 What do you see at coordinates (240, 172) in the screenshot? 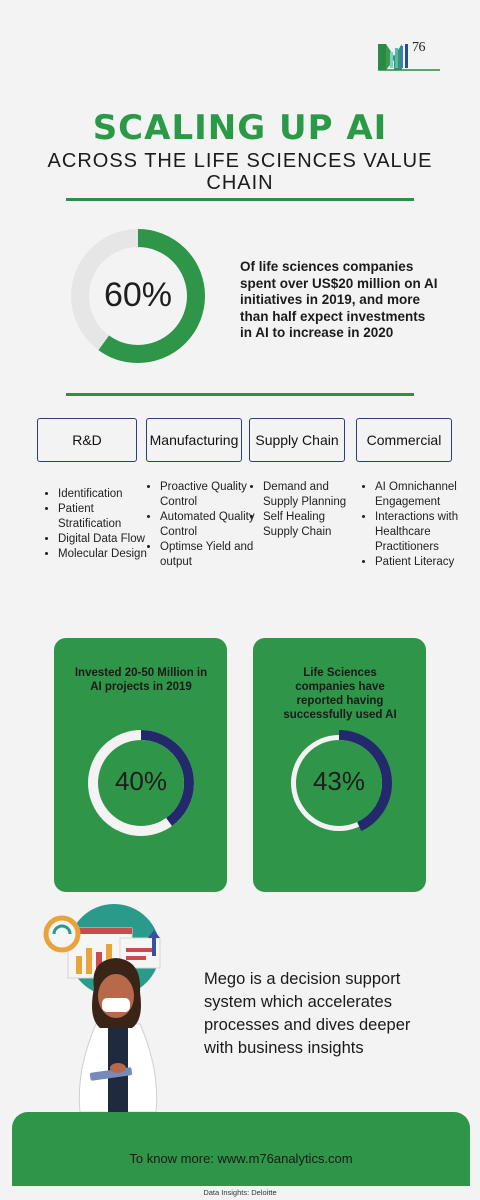
I see `page-subtitle: ACROSS THE LIFE SCIENCES VALUE CHAIN` at bounding box center [240, 172].